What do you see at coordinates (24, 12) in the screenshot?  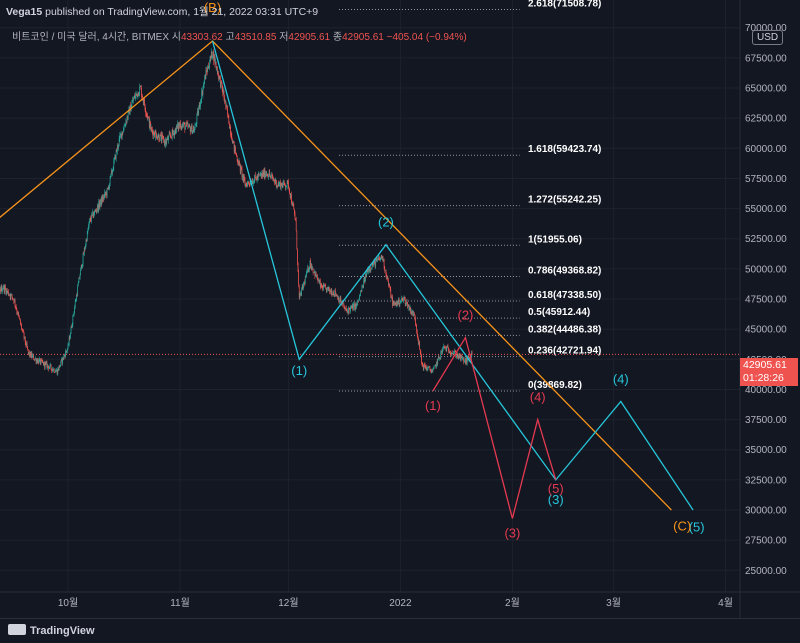 I see `publisher-name: Vega15` at bounding box center [24, 12].